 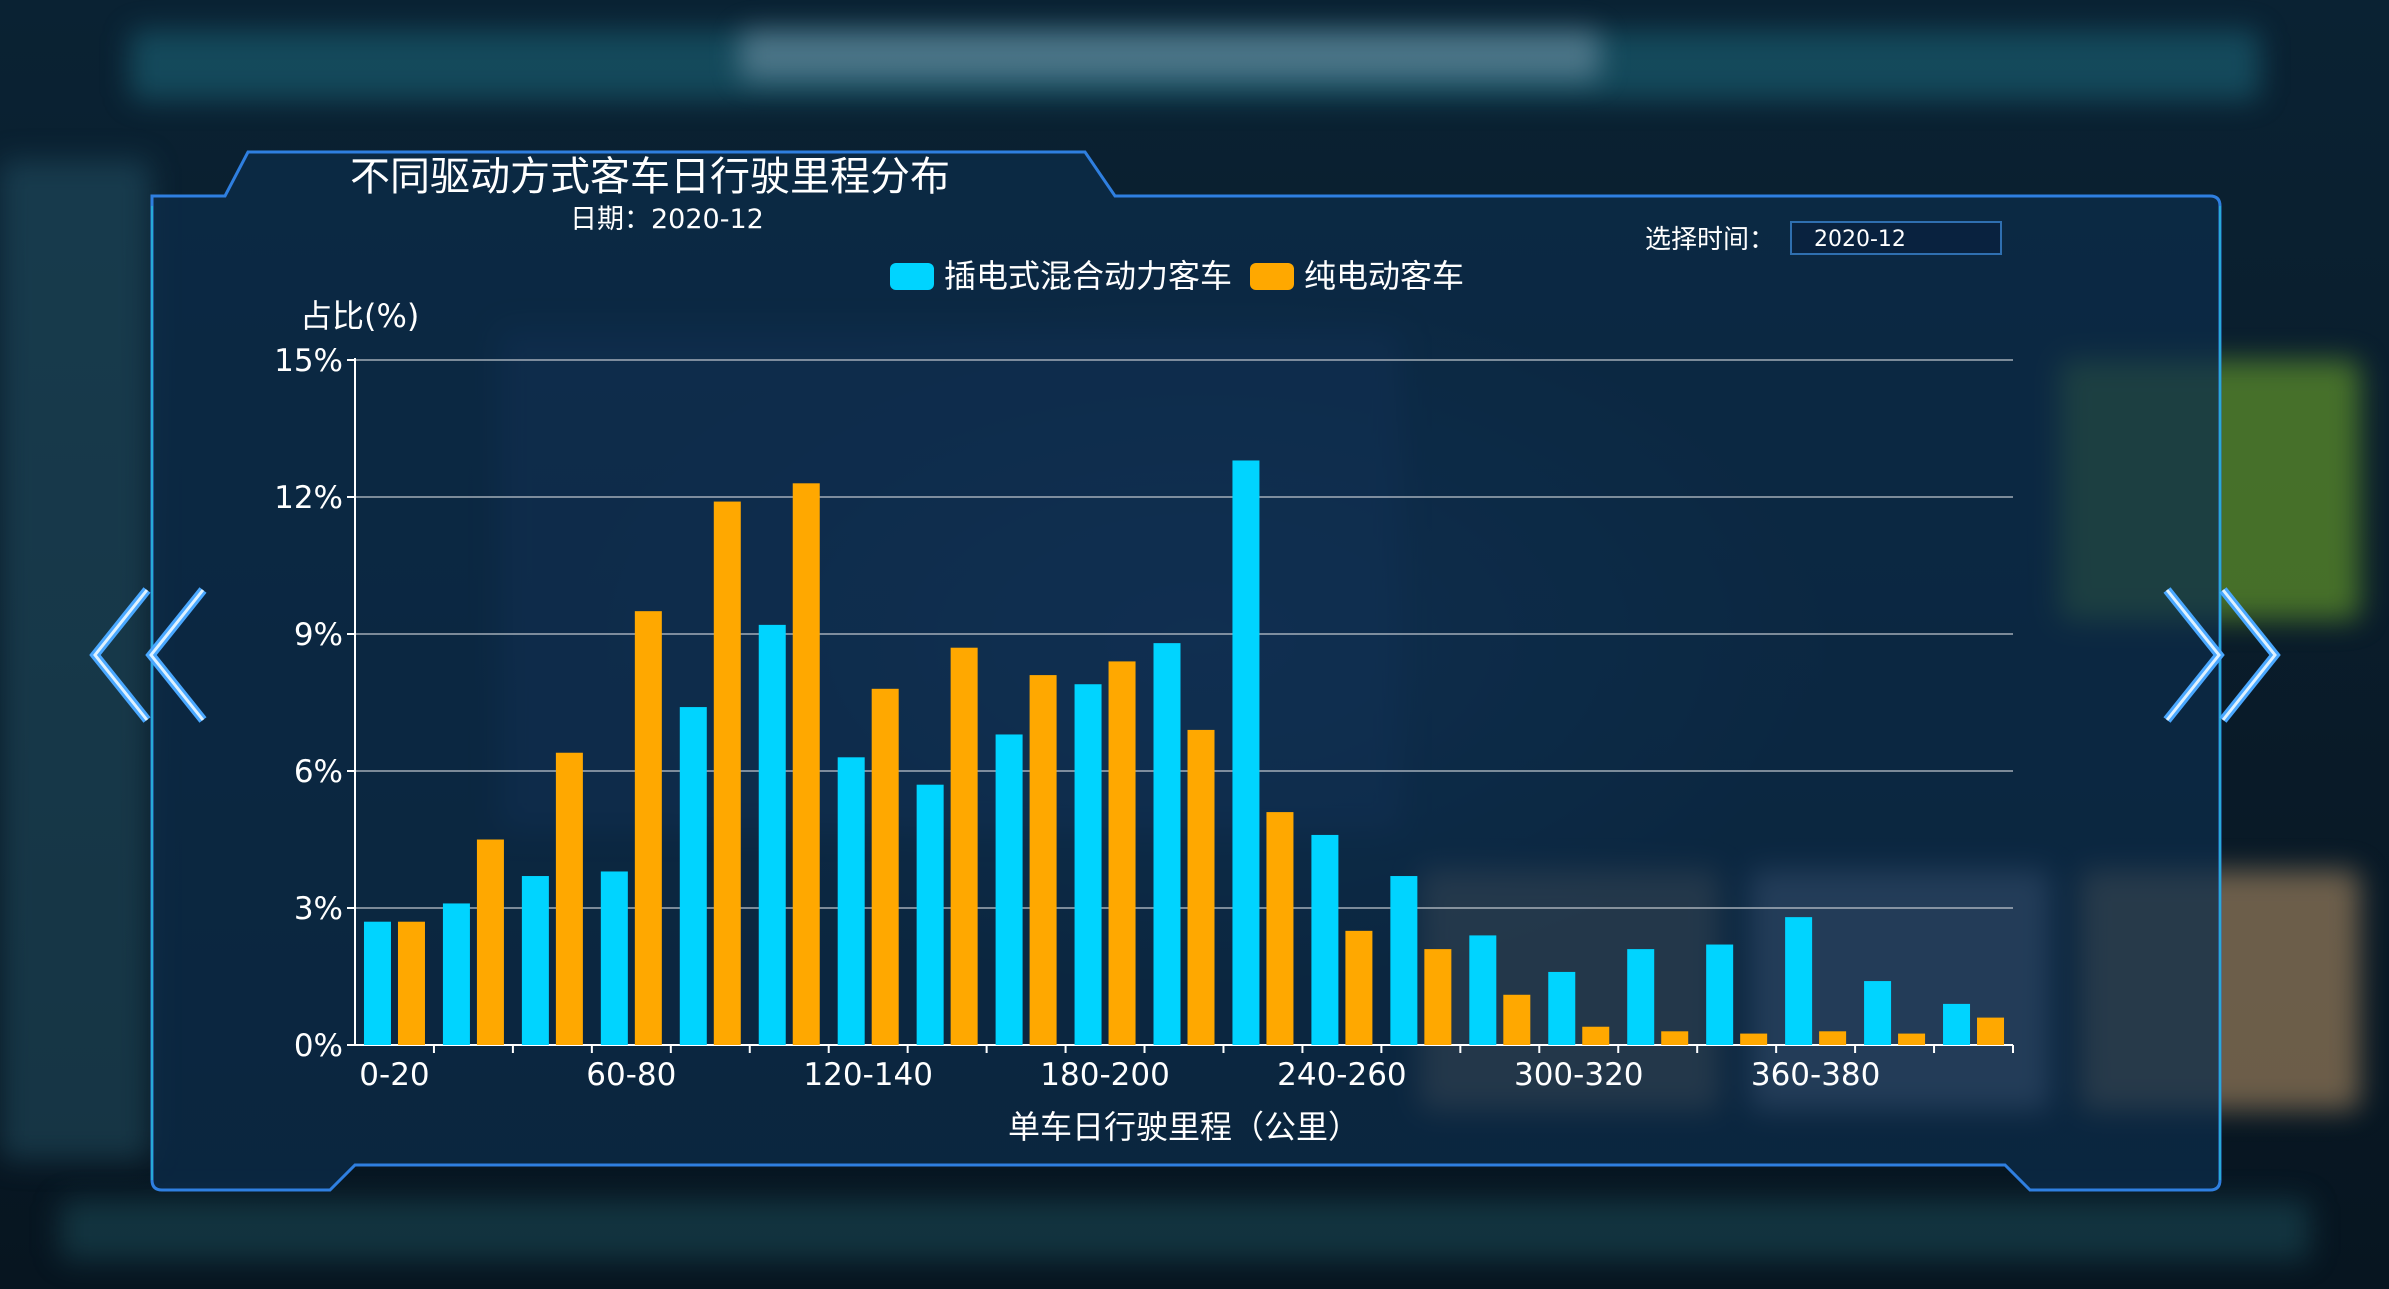 What do you see at coordinates (1896, 238) in the screenshot?
I see `time-picker-input: 2020-12` at bounding box center [1896, 238].